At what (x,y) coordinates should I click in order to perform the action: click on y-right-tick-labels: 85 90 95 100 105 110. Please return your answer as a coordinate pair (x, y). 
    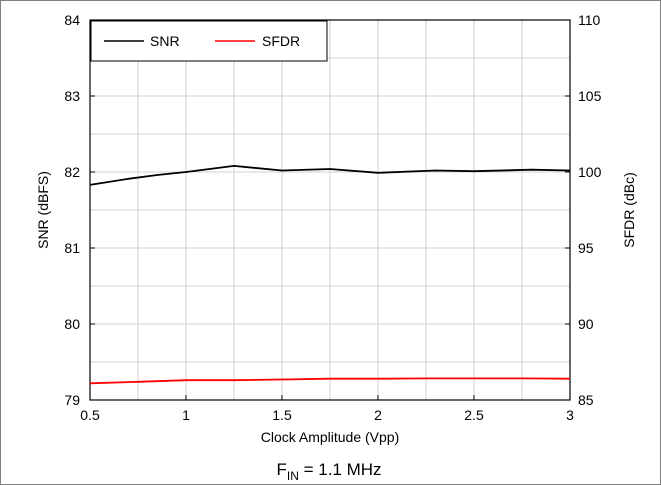
    Looking at the image, I should click on (590, 210).